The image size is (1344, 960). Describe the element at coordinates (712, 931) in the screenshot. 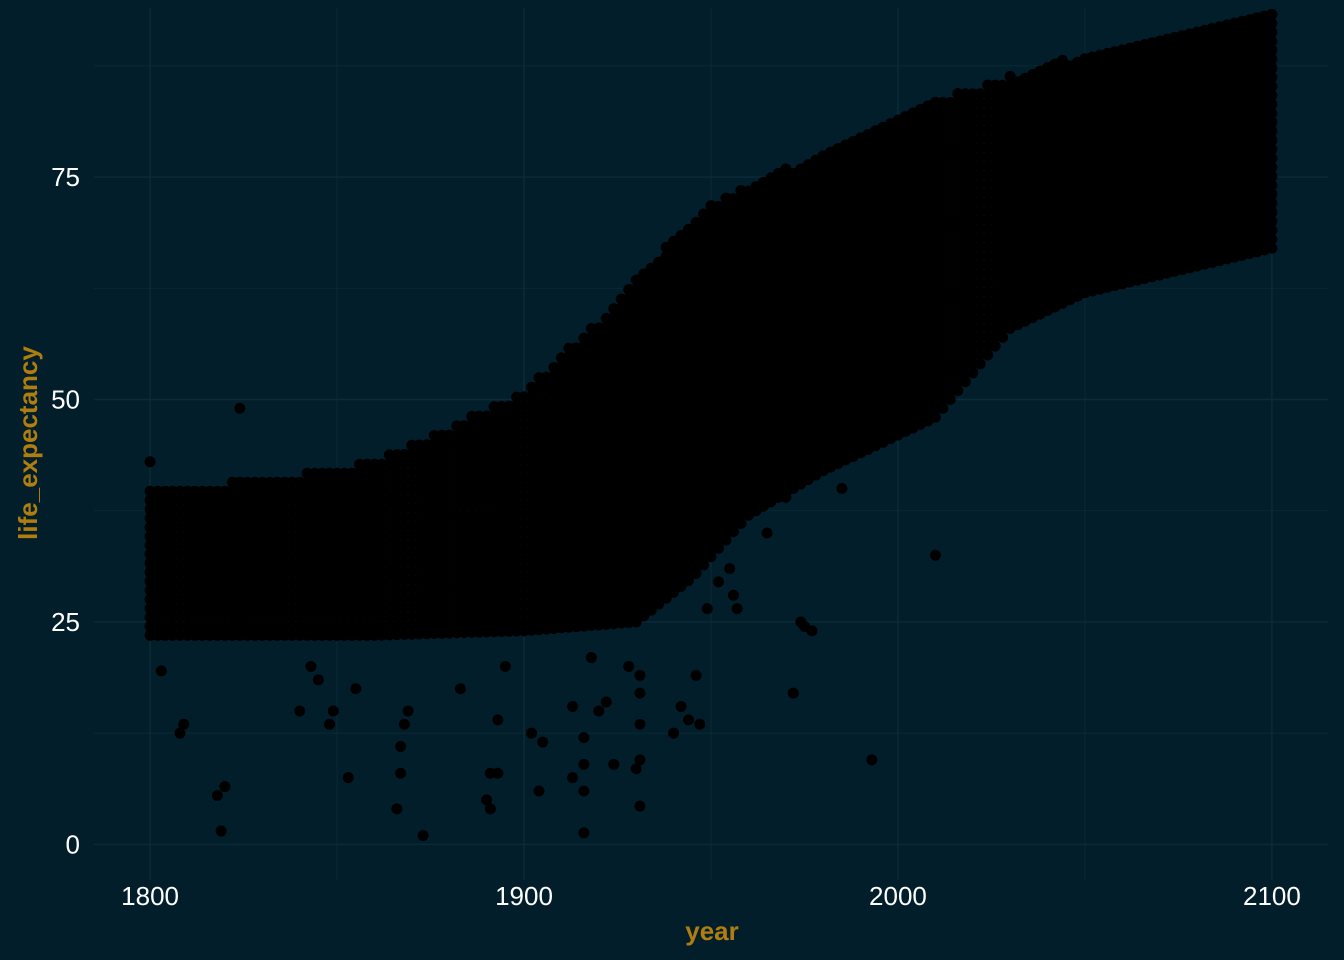

I see `x-axis-title: year` at that location.